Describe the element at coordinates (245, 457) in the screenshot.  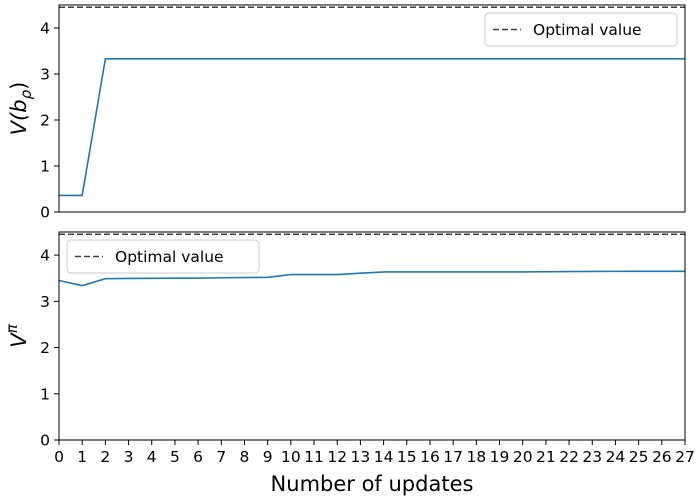
I see `x-tick-label: 8` at that location.